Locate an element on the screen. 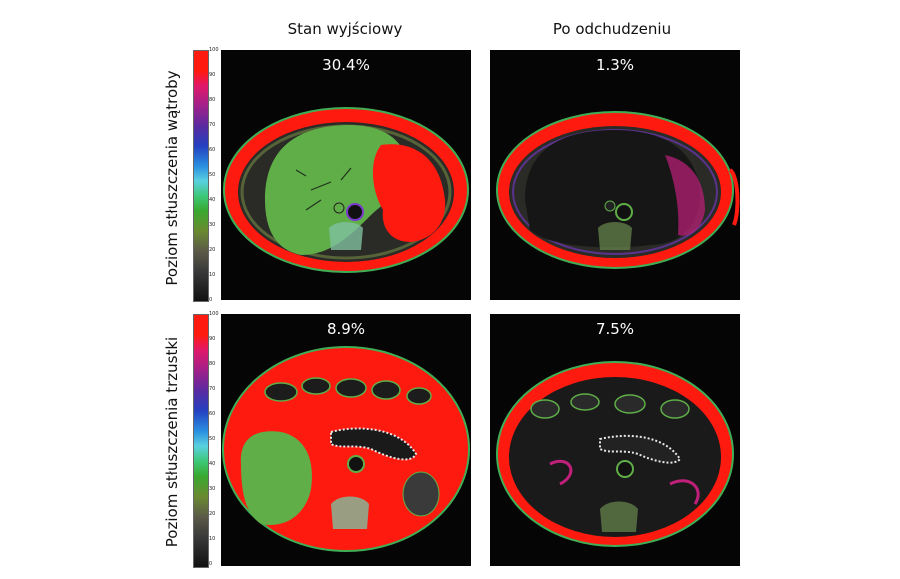 The height and width of the screenshot is (579, 900). mri-pancreas-baseline: 8.9% is located at coordinates (346, 440).